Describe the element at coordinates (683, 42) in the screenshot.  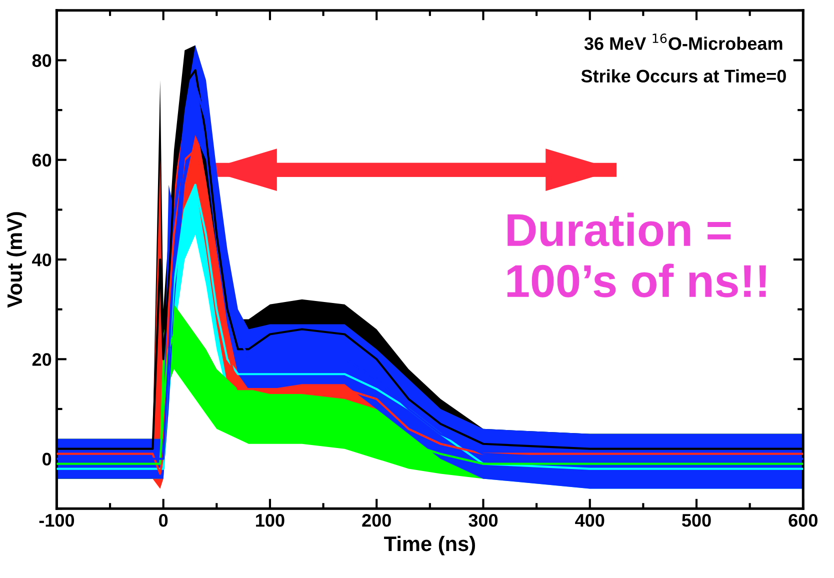
I see `annotation: 36 MeV $^{16}$O-Microbeam` at that location.